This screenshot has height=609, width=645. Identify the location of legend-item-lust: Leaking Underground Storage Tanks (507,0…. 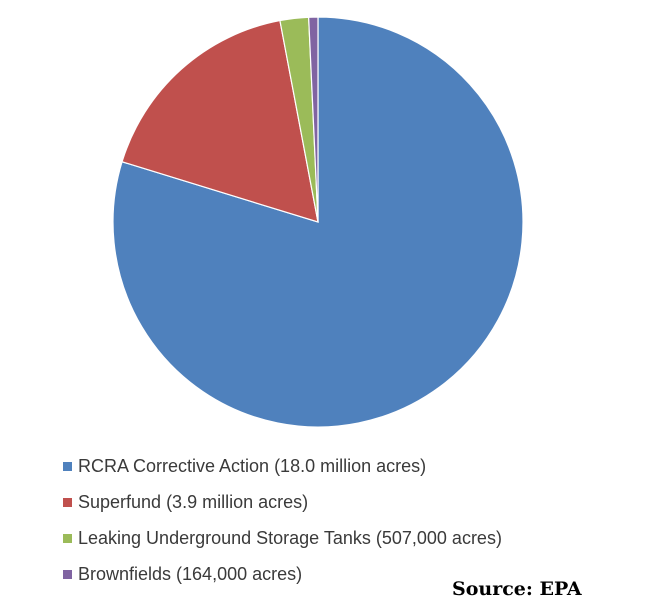
(282, 542).